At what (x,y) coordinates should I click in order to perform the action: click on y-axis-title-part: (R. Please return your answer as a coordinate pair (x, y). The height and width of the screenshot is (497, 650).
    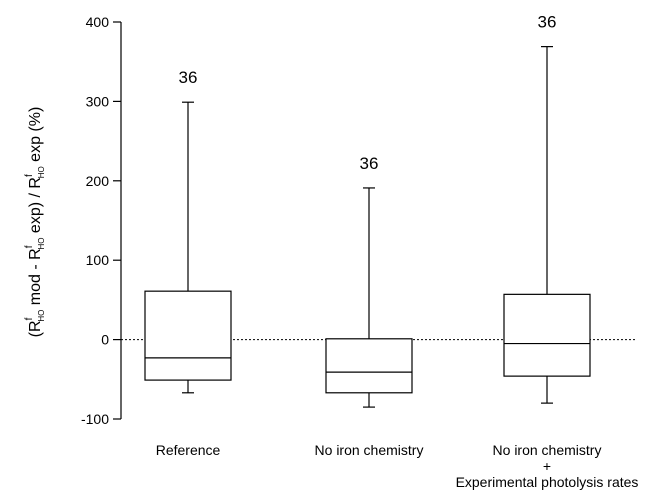
    Looking at the image, I should click on (35, 328).